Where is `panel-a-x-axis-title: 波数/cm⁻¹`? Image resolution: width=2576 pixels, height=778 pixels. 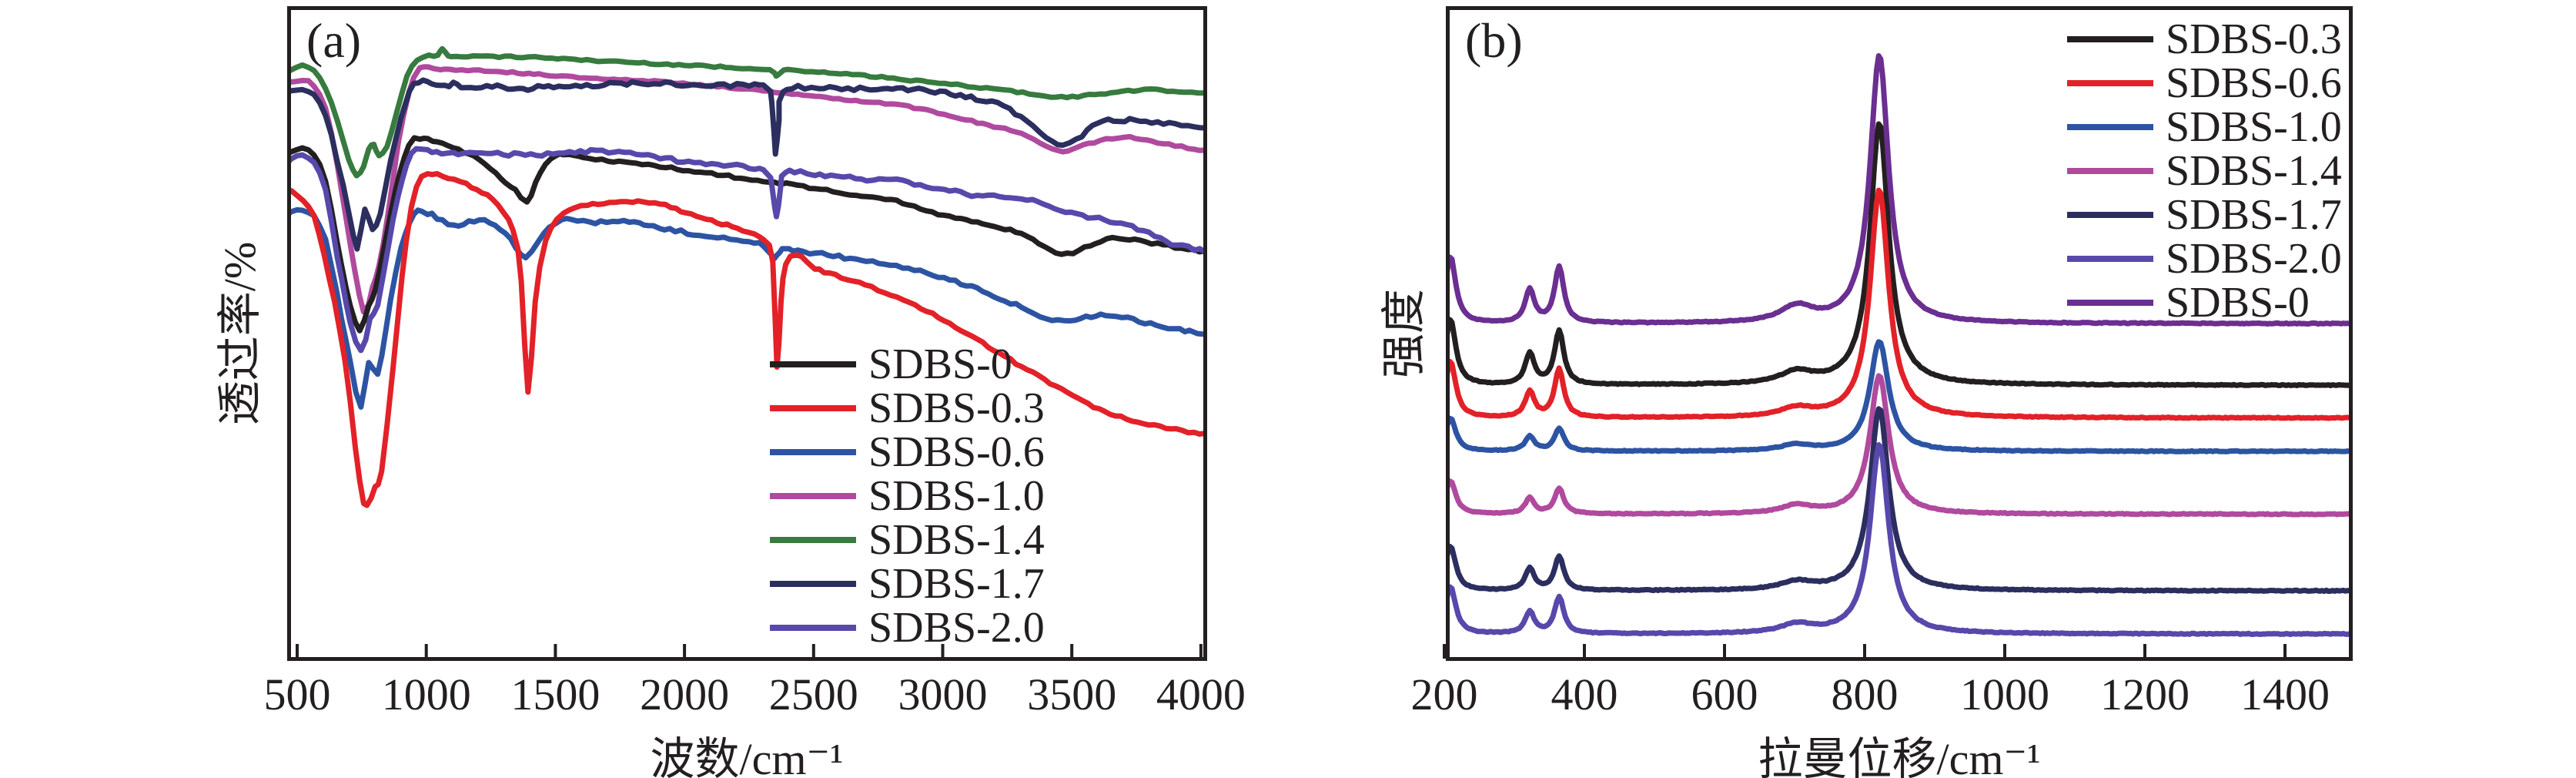
panel-a-x-axis-title: 波数/cm⁻¹ is located at coordinates (747, 756).